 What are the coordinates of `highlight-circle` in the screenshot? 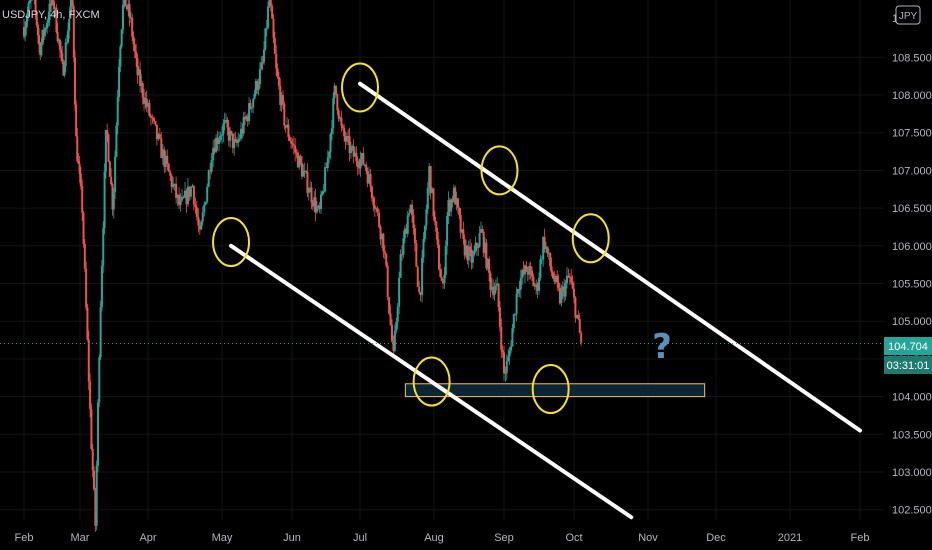 It's located at (360, 87).